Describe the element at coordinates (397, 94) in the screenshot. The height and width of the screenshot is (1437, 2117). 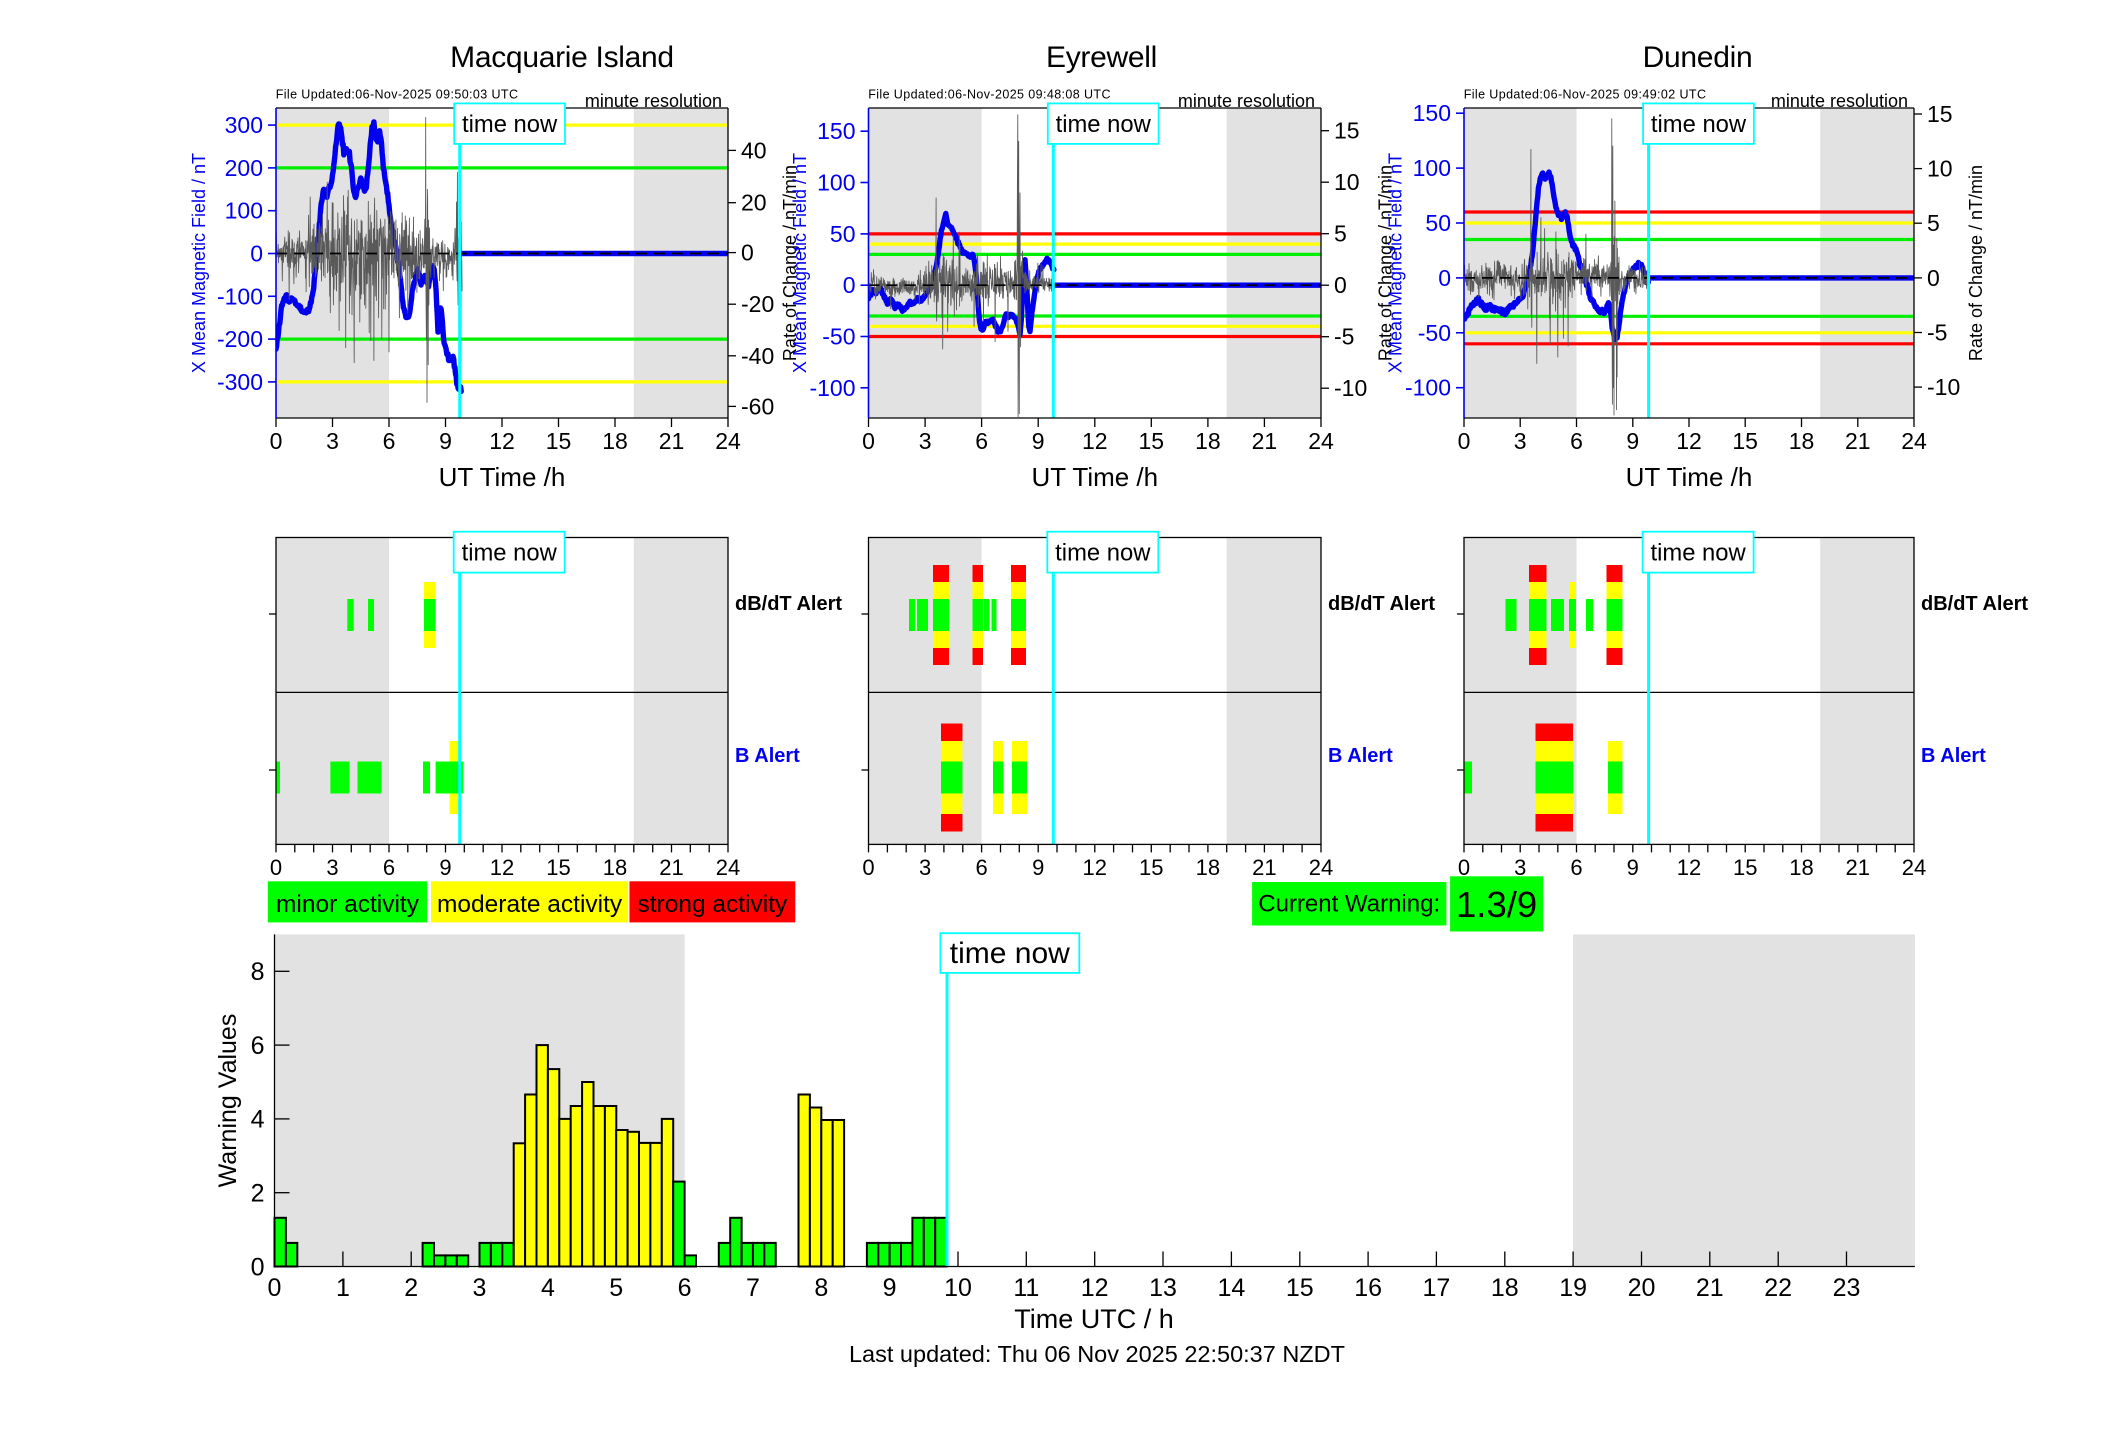
I see `svg-text:File Updated:06-Nov-2025 09:50: File Updated:06-Nov-2025 09:50:03 UTC` at that location.